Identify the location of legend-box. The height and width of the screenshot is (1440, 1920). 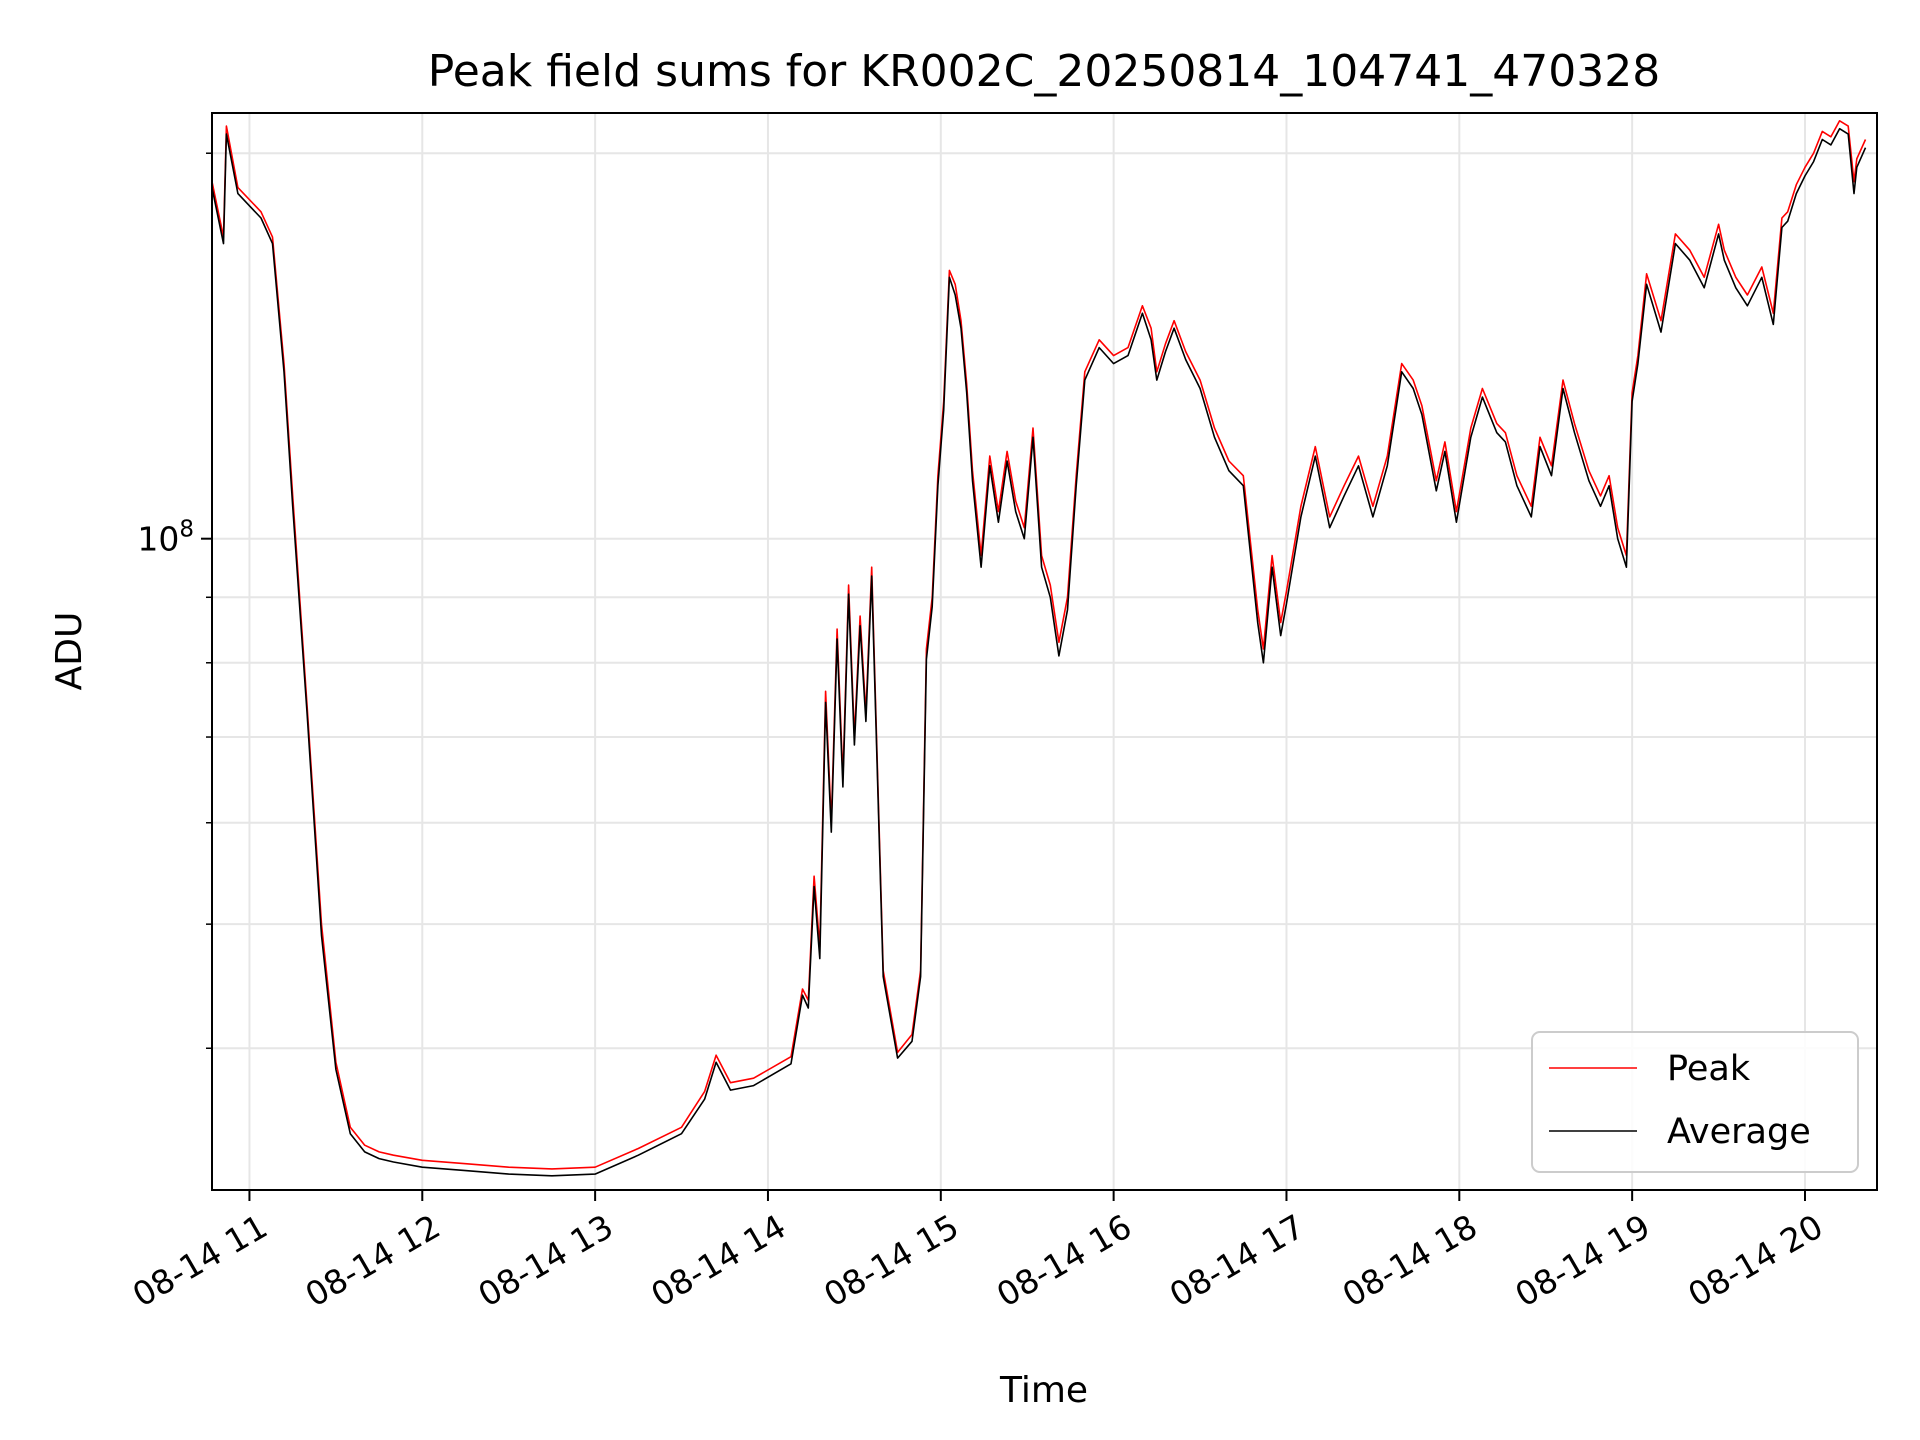
(1695, 1102).